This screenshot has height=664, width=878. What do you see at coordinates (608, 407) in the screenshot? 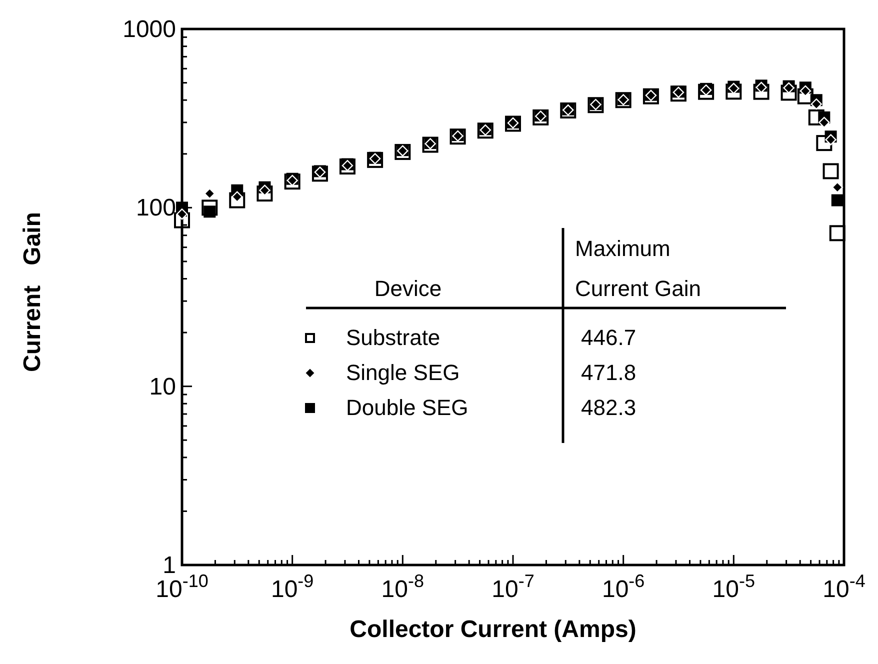
I see `annotation: 482.3` at bounding box center [608, 407].